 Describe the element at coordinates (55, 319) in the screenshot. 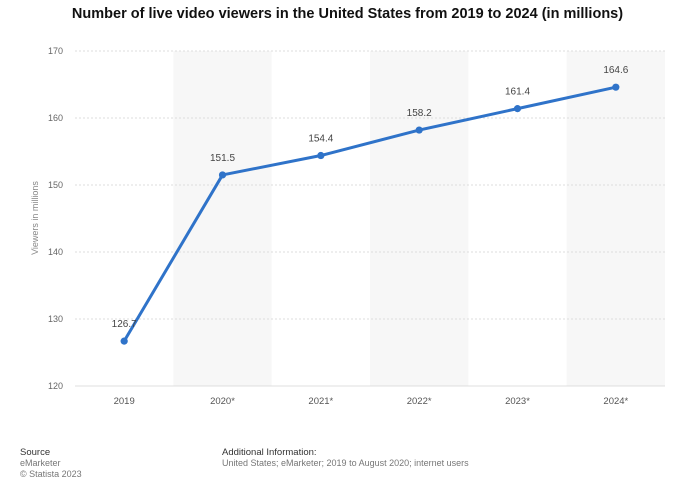

I see `y-tick-label: 130` at that location.